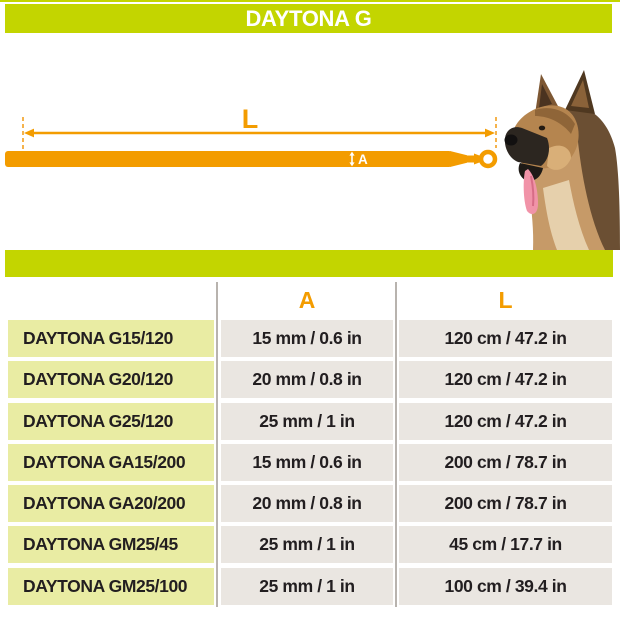 The width and height of the screenshot is (620, 620). I want to click on length-dimension-arrow: L, so click(259, 128).